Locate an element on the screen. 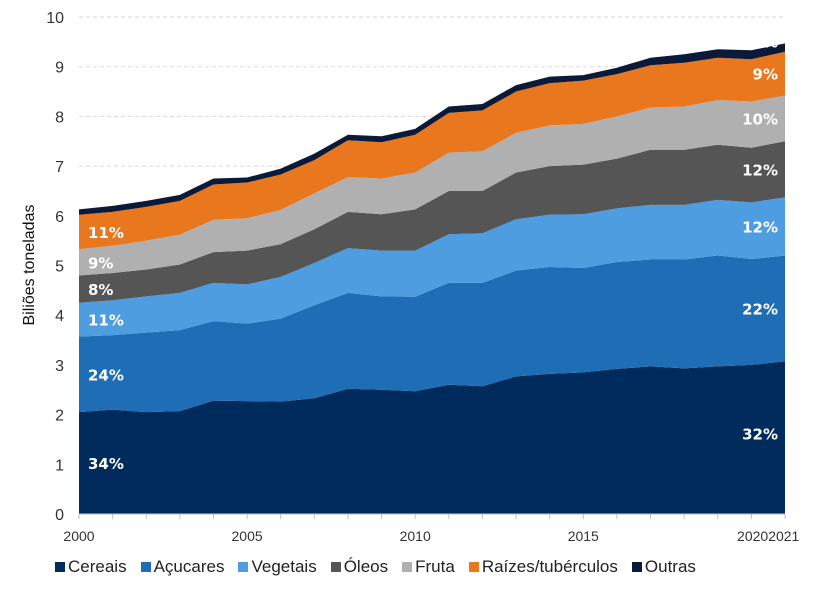 The height and width of the screenshot is (594, 820). data-label-end: 22% is located at coordinates (760, 309).